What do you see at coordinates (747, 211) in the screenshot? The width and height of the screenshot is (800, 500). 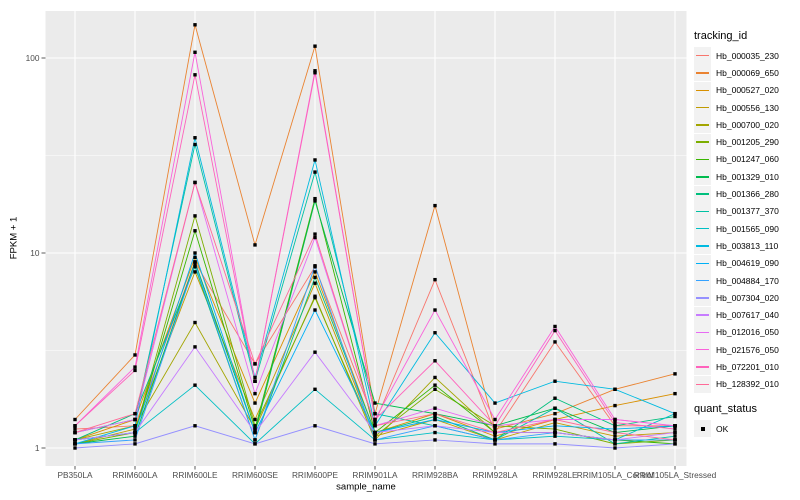 I see `legend-item-label: Hb_001377_370` at bounding box center [747, 211].